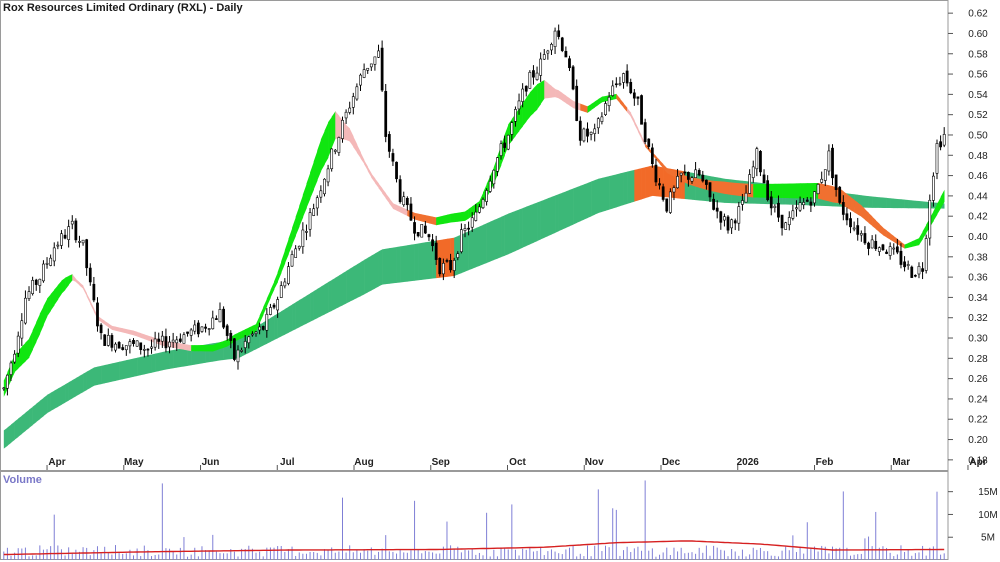  What do you see at coordinates (978, 115) in the screenshot?
I see `price-tick-label: 0.52` at bounding box center [978, 115].